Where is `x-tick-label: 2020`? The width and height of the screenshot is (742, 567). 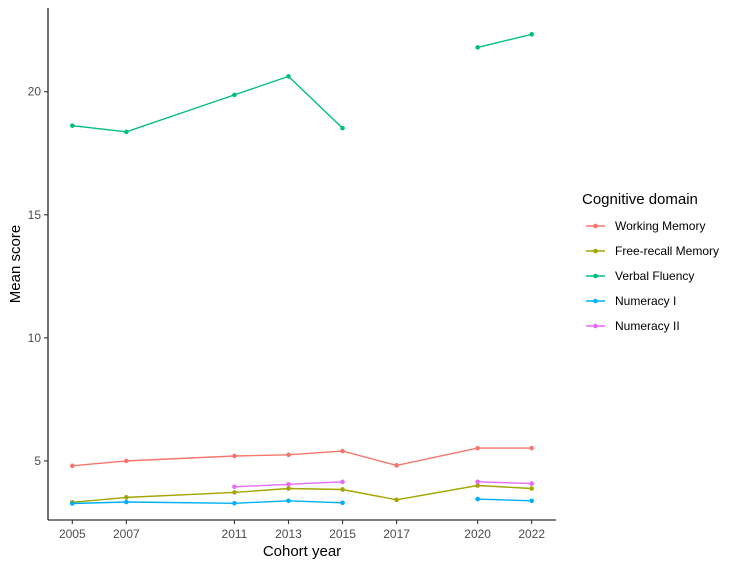
x-tick-label: 2020 is located at coordinates (477, 534).